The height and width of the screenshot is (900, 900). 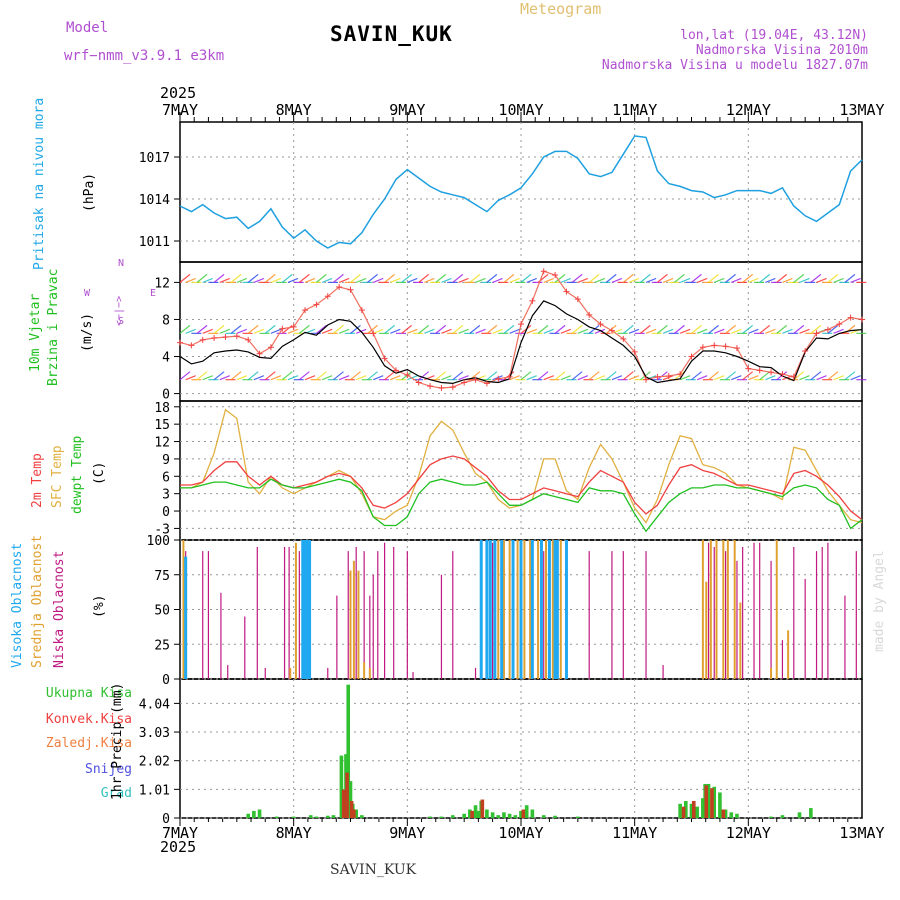 What do you see at coordinates (166, 320) in the screenshot?
I see `wind-y-tick-label: 8` at bounding box center [166, 320].